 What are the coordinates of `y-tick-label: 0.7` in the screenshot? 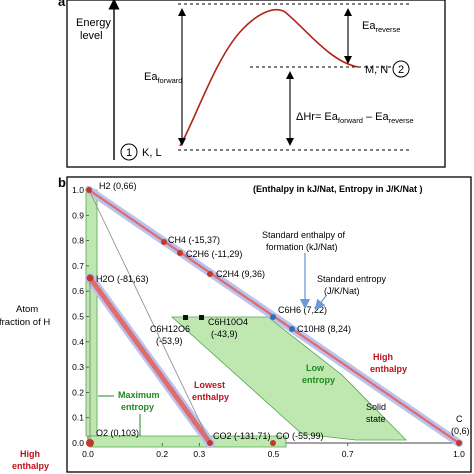 It's located at (78, 266).